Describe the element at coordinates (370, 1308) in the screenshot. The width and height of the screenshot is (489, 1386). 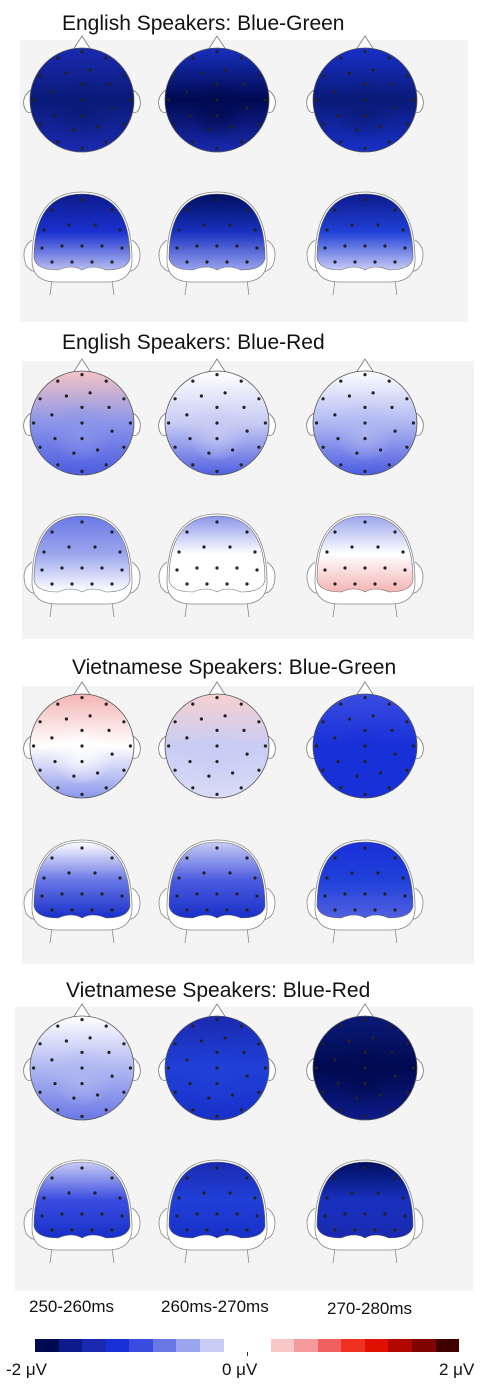
I see `time-window-label-3: 270-280ms` at that location.